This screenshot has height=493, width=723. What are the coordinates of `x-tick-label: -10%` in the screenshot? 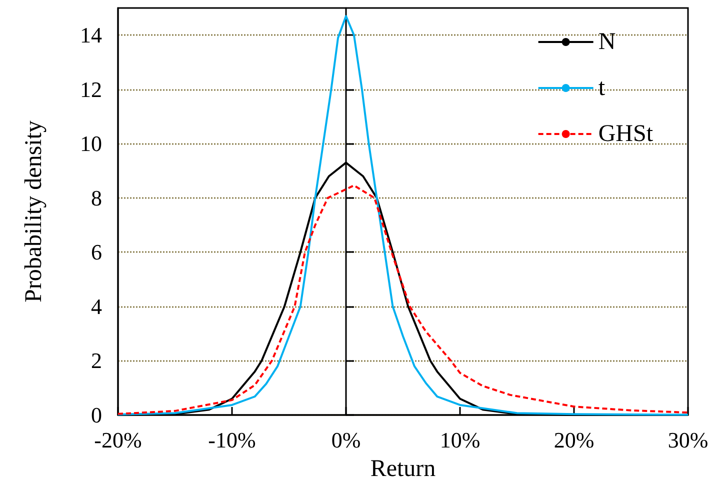 It's located at (232, 440).